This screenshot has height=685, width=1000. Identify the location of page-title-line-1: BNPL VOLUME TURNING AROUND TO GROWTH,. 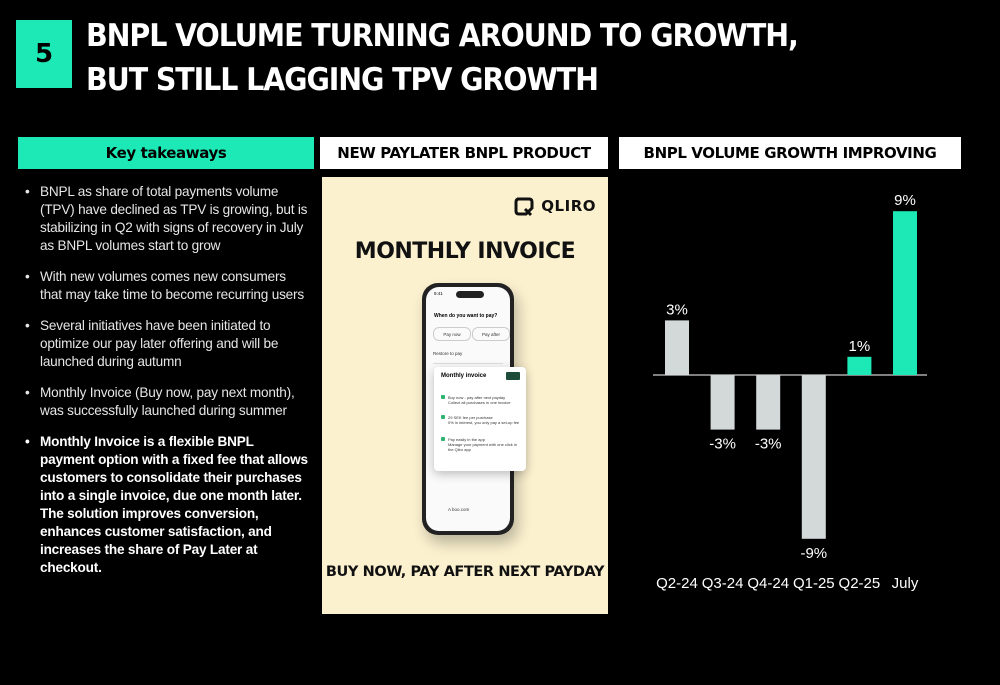
(442, 36).